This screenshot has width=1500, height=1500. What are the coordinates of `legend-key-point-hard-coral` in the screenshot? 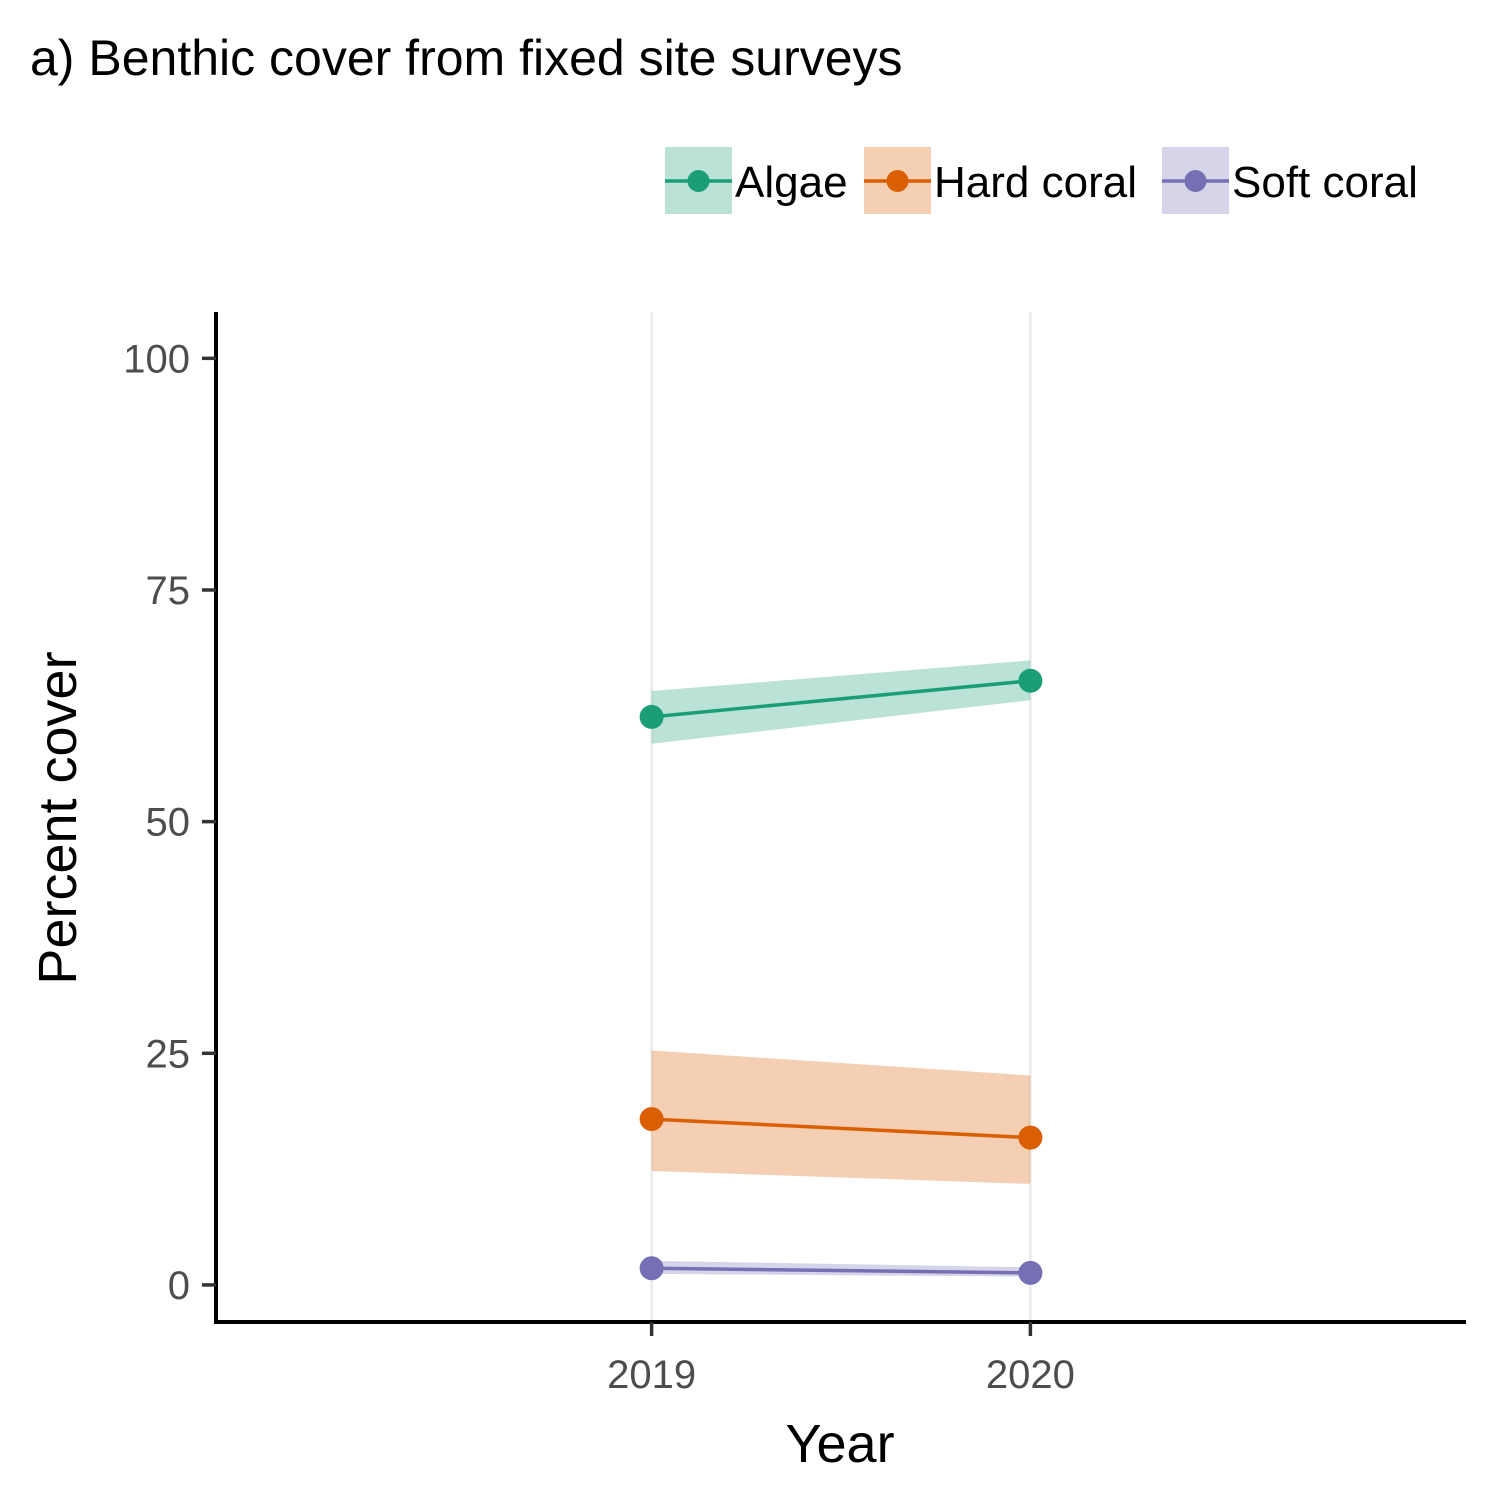 It's located at (897, 181).